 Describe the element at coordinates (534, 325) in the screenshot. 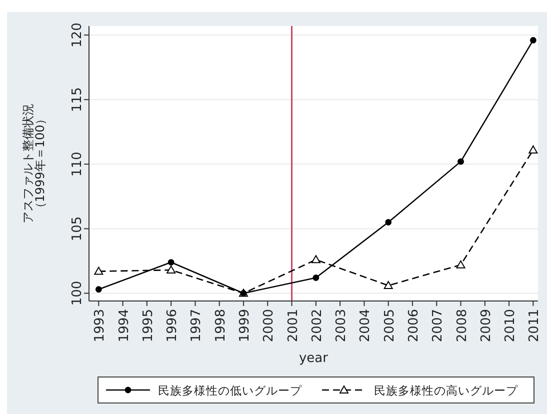

I see `x-tick-label: 2011` at that location.